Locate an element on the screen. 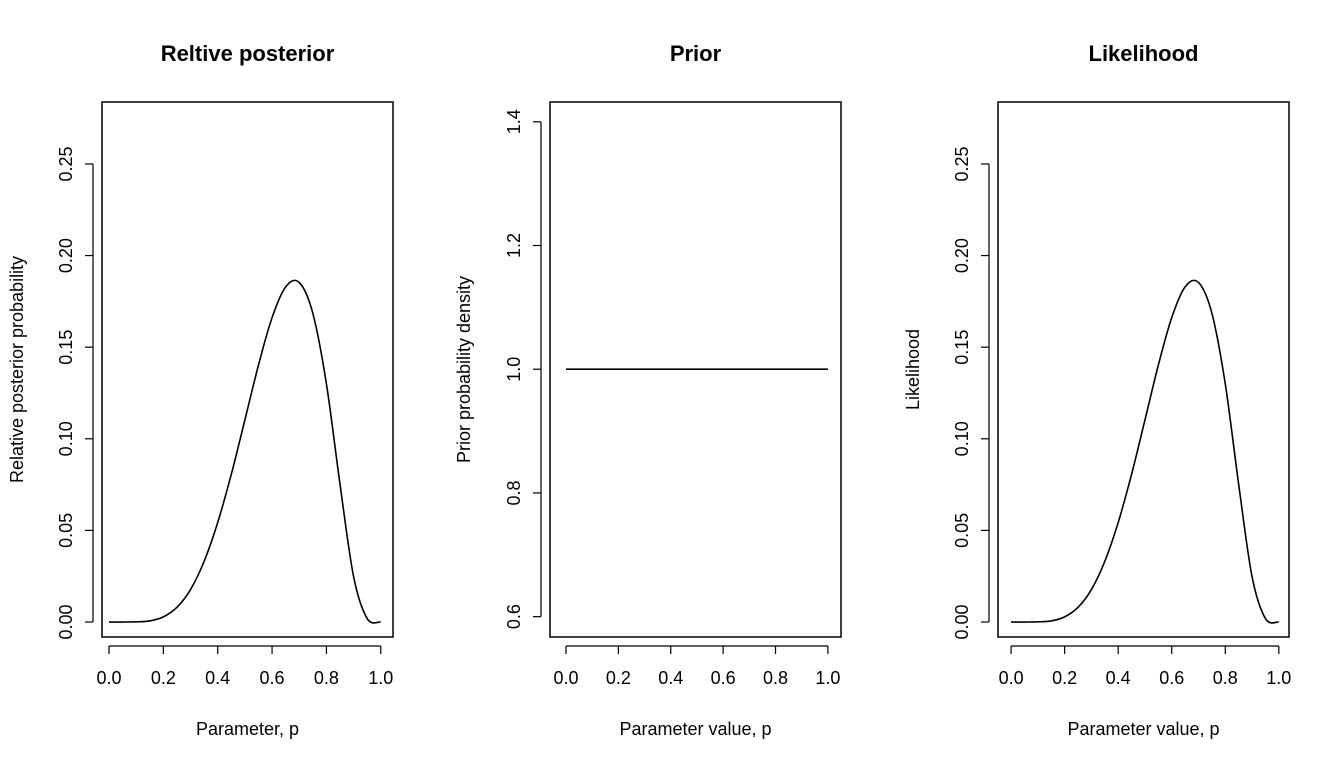  chart-title: Reltive posterior is located at coordinates (248, 53).